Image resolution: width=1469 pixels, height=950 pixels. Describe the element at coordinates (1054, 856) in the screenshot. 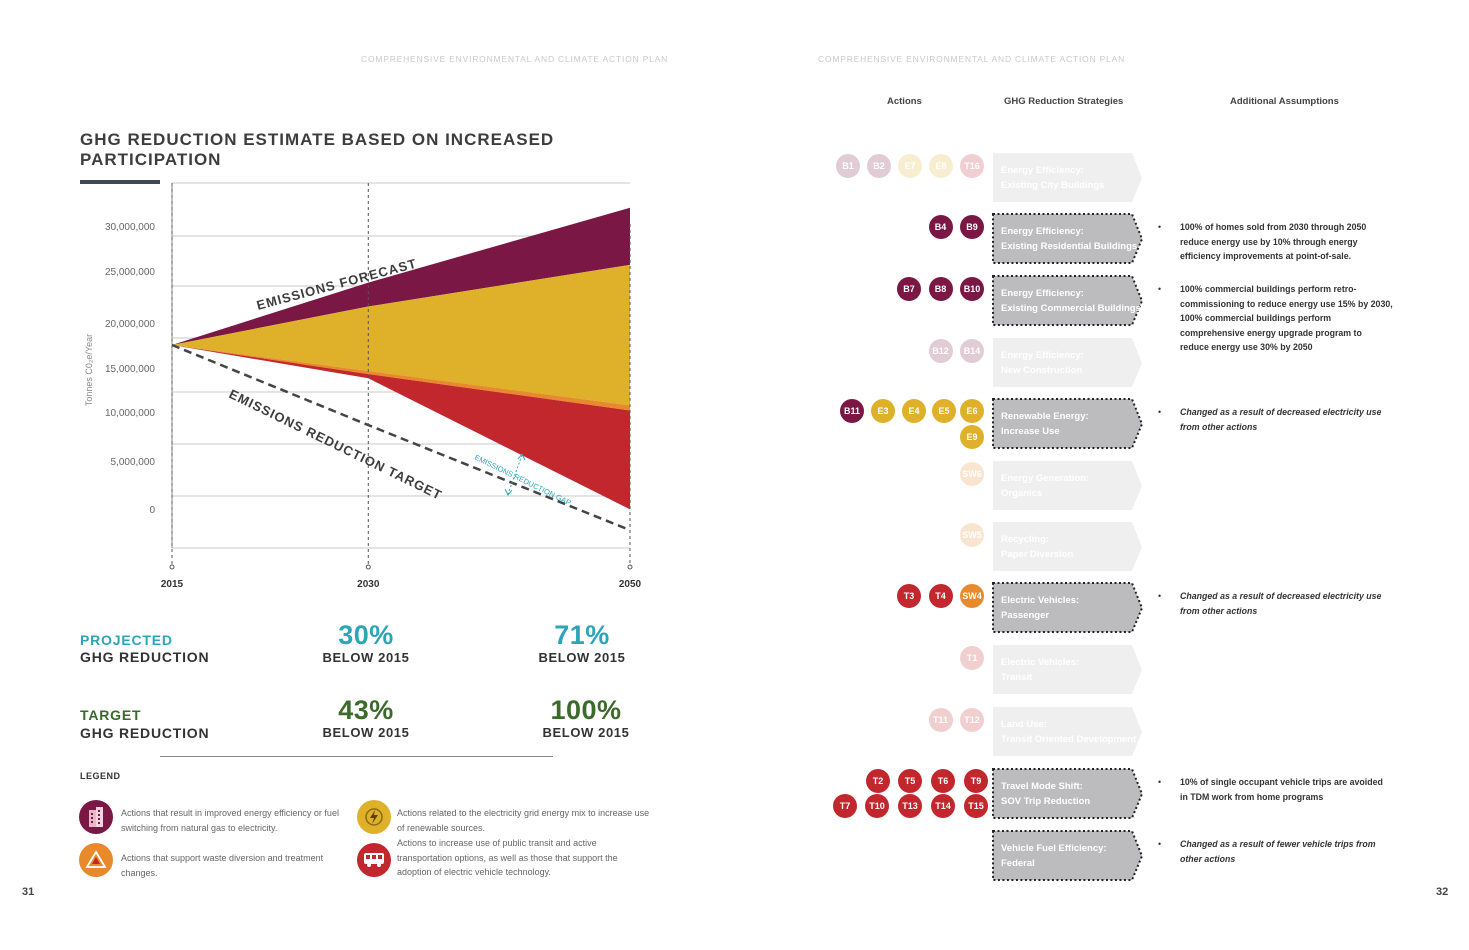

I see `strategy-label: Vehicle Fuel Efficiency: Federal` at that location.